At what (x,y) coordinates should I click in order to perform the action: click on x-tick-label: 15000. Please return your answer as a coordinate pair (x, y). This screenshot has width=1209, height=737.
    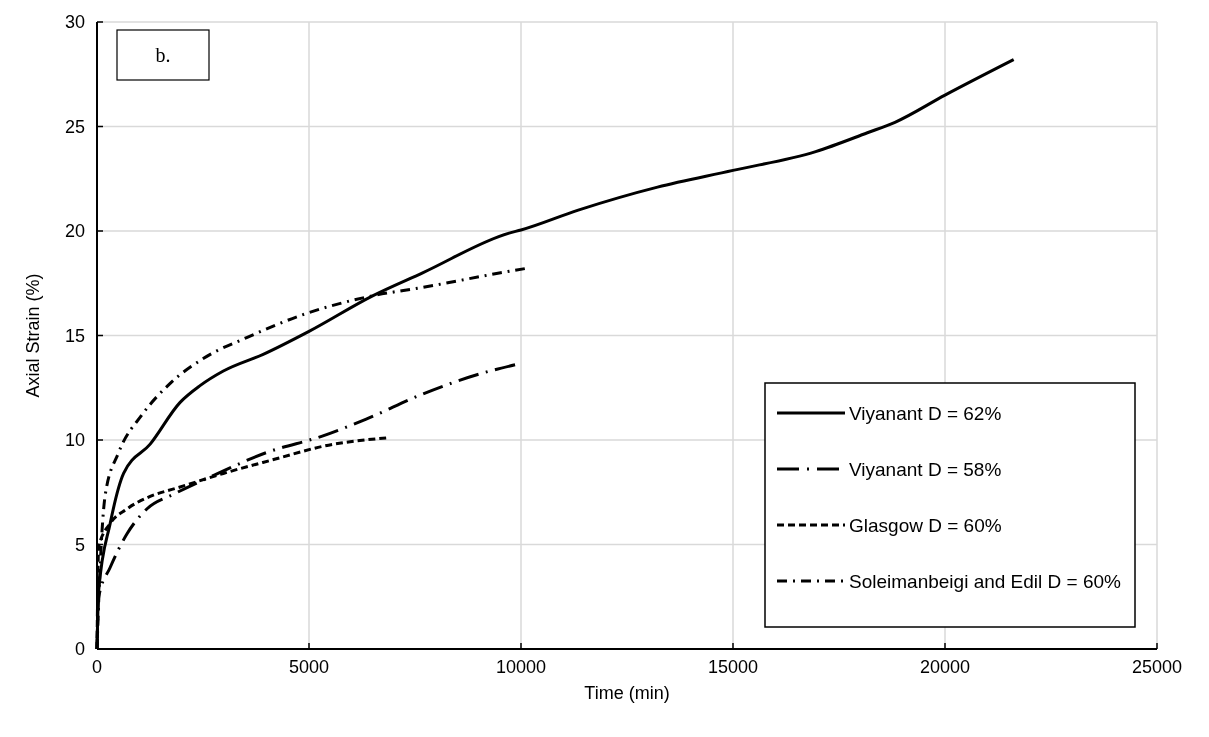
    Looking at the image, I should click on (733, 667).